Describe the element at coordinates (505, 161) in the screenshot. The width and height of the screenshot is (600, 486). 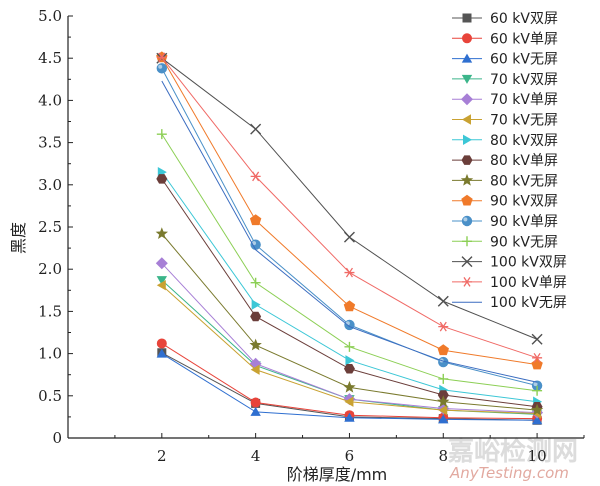
I see `legend-item: 80 kV单屏` at that location.